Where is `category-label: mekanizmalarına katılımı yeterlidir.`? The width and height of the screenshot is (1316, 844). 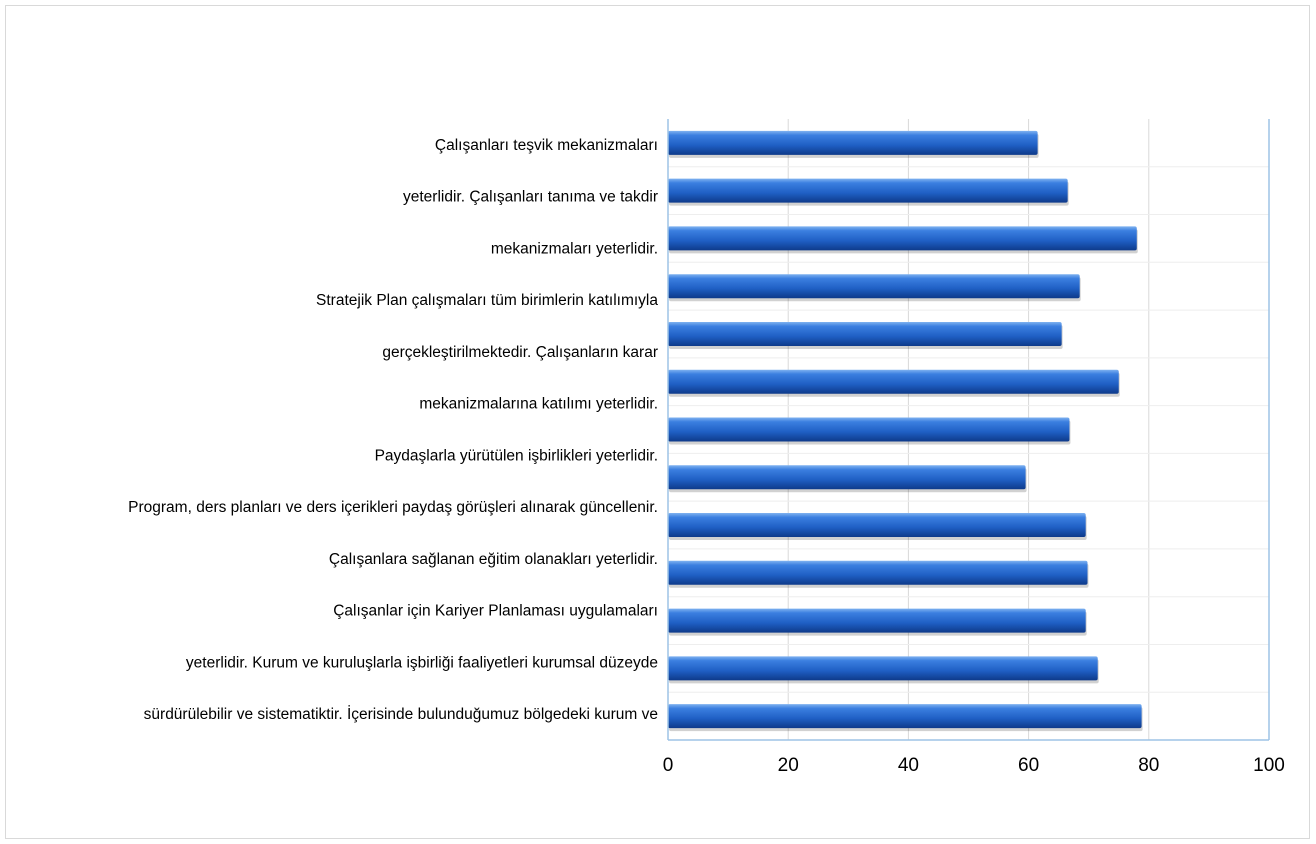
category-label: mekanizmalarına katılımı yeterlidir. is located at coordinates (538, 404).